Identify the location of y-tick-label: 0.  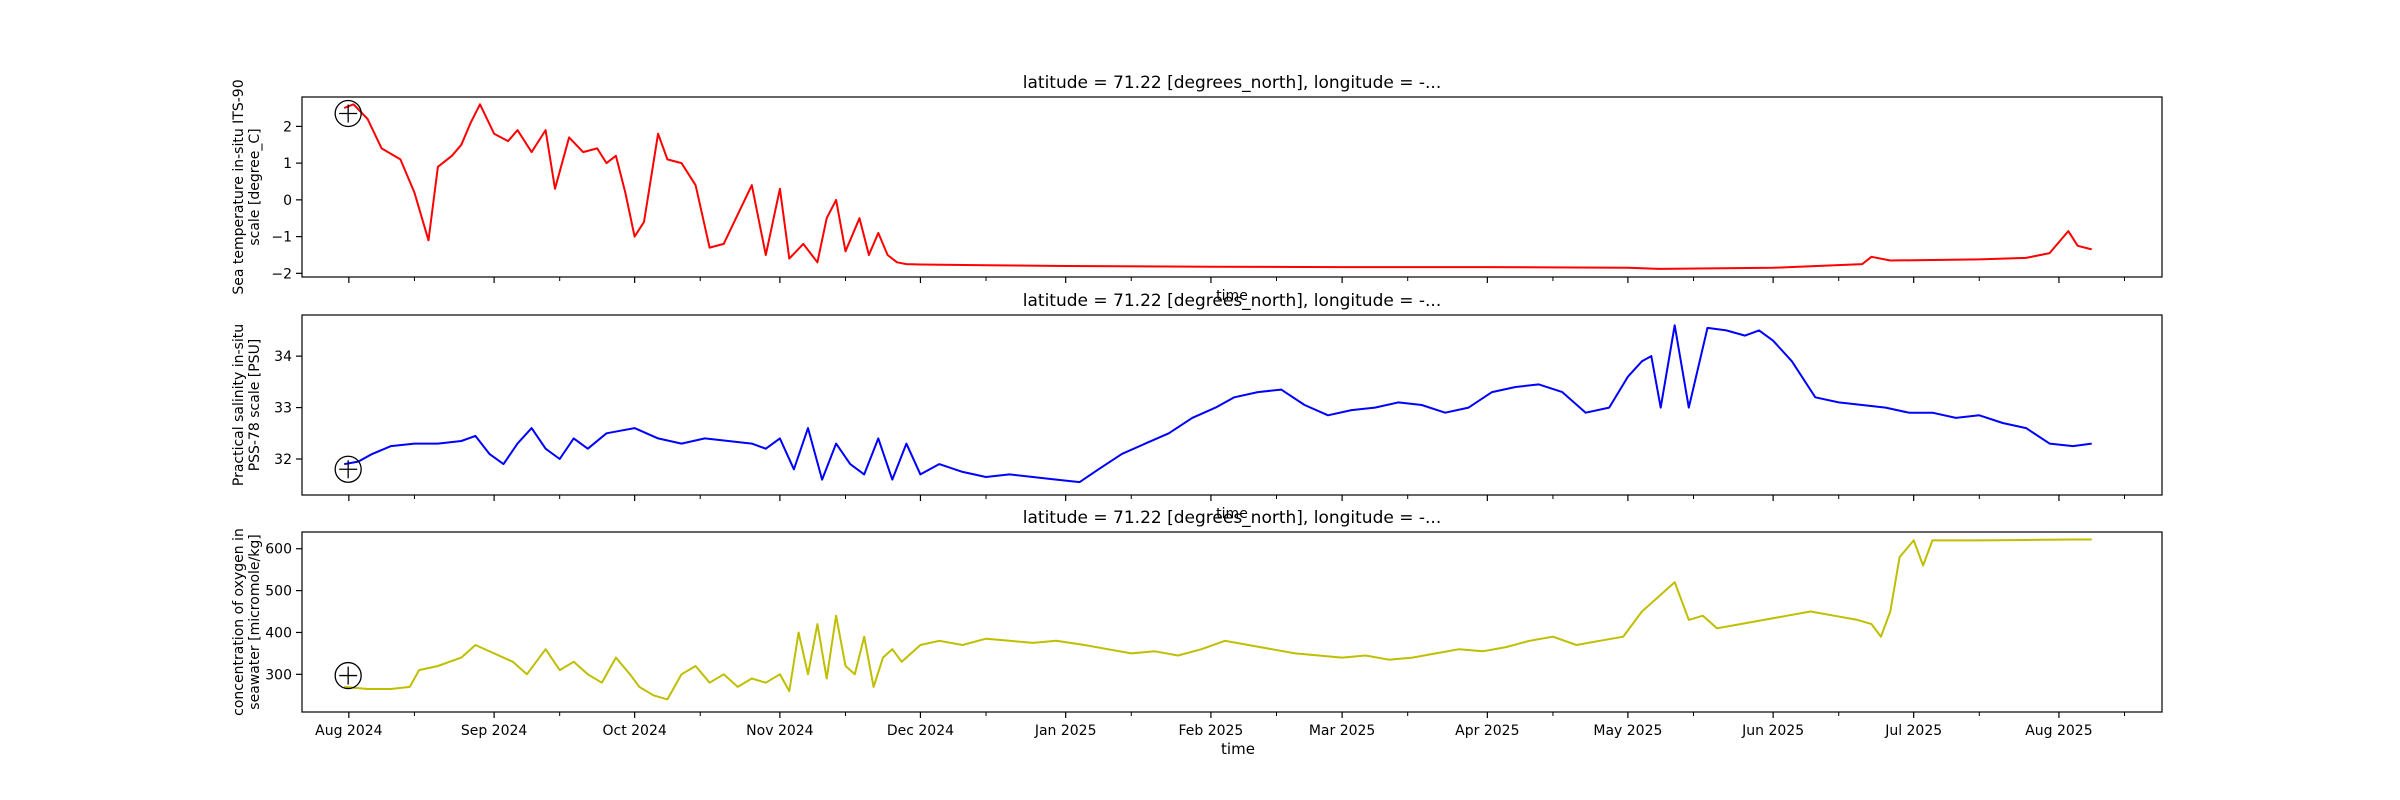
(287, 201).